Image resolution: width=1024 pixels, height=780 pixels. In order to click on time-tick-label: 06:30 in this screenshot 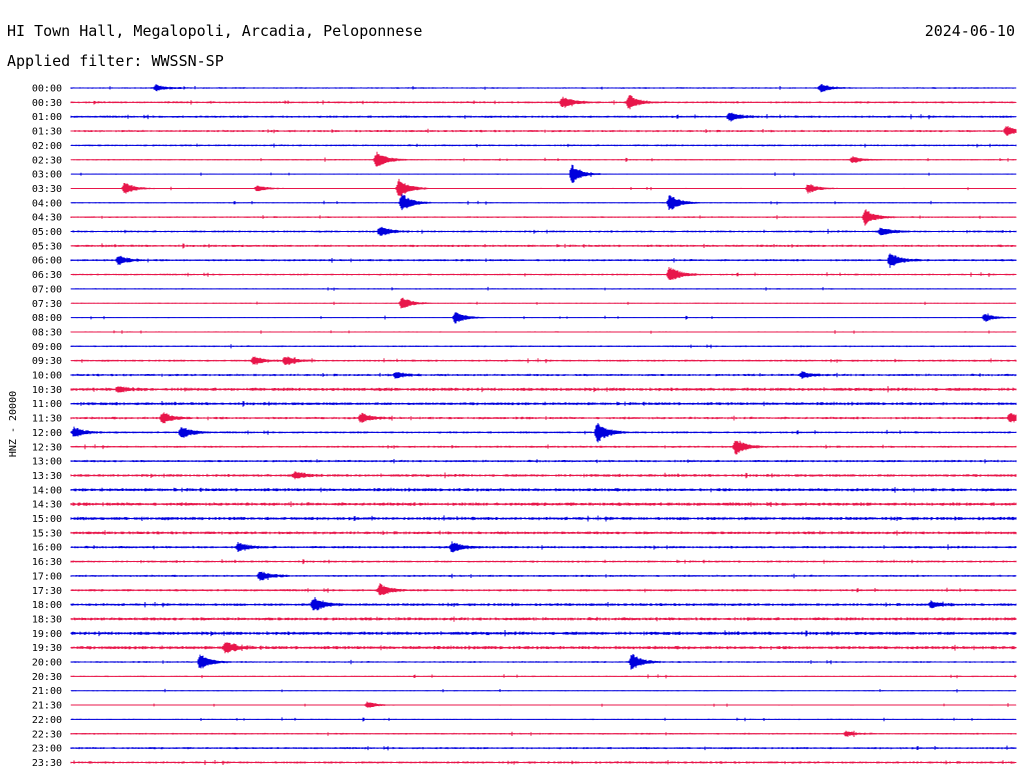, I will do `click(47, 275)`.